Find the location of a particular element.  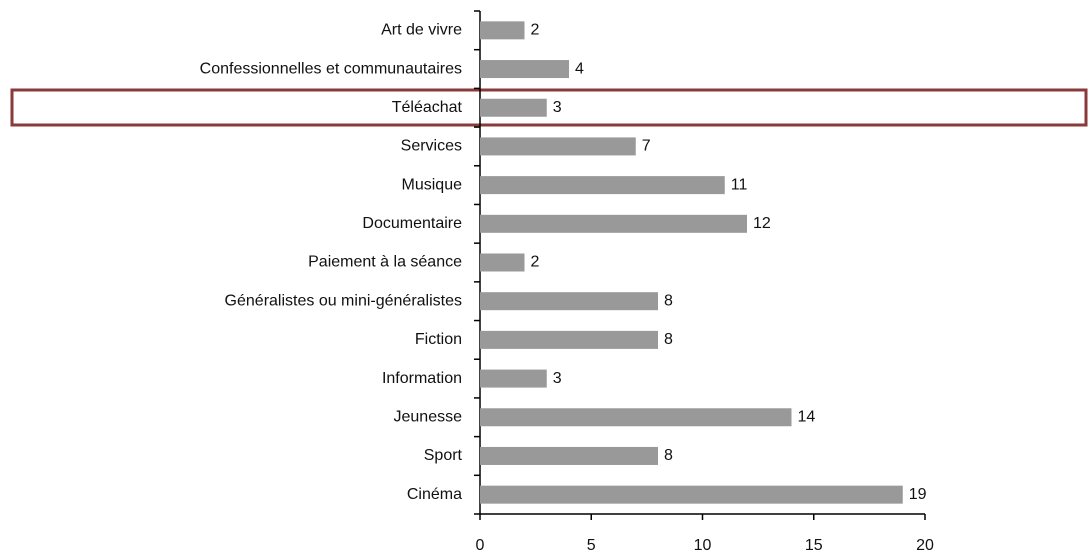

y-tick-label: Information is located at coordinates (422, 378).